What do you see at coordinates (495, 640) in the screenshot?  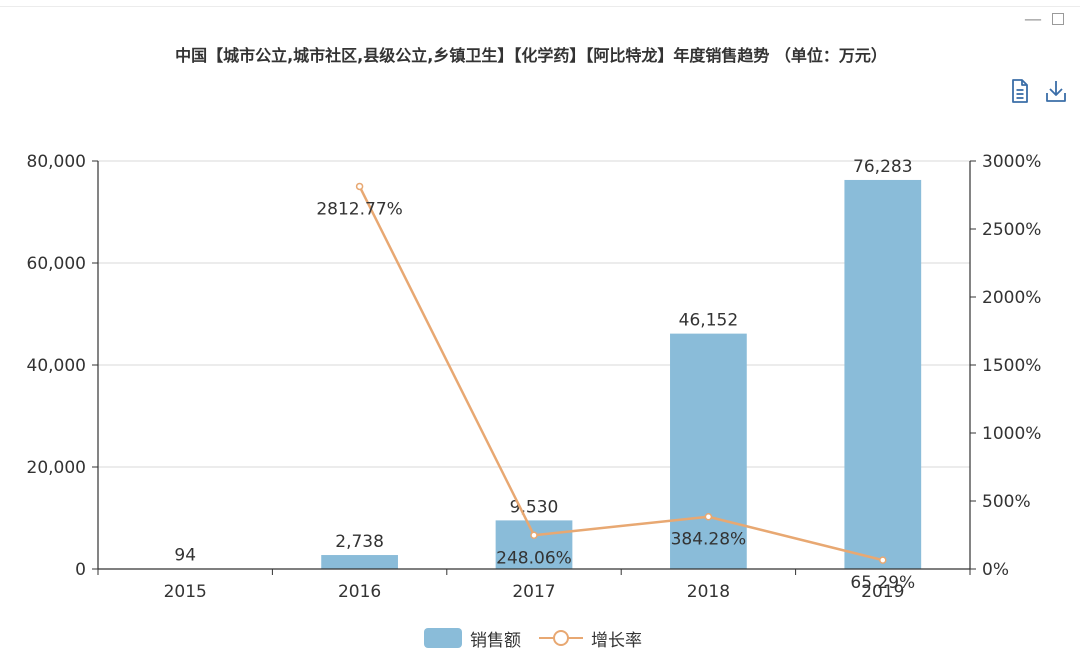 I see `legend-label-sales: 销售额` at bounding box center [495, 640].